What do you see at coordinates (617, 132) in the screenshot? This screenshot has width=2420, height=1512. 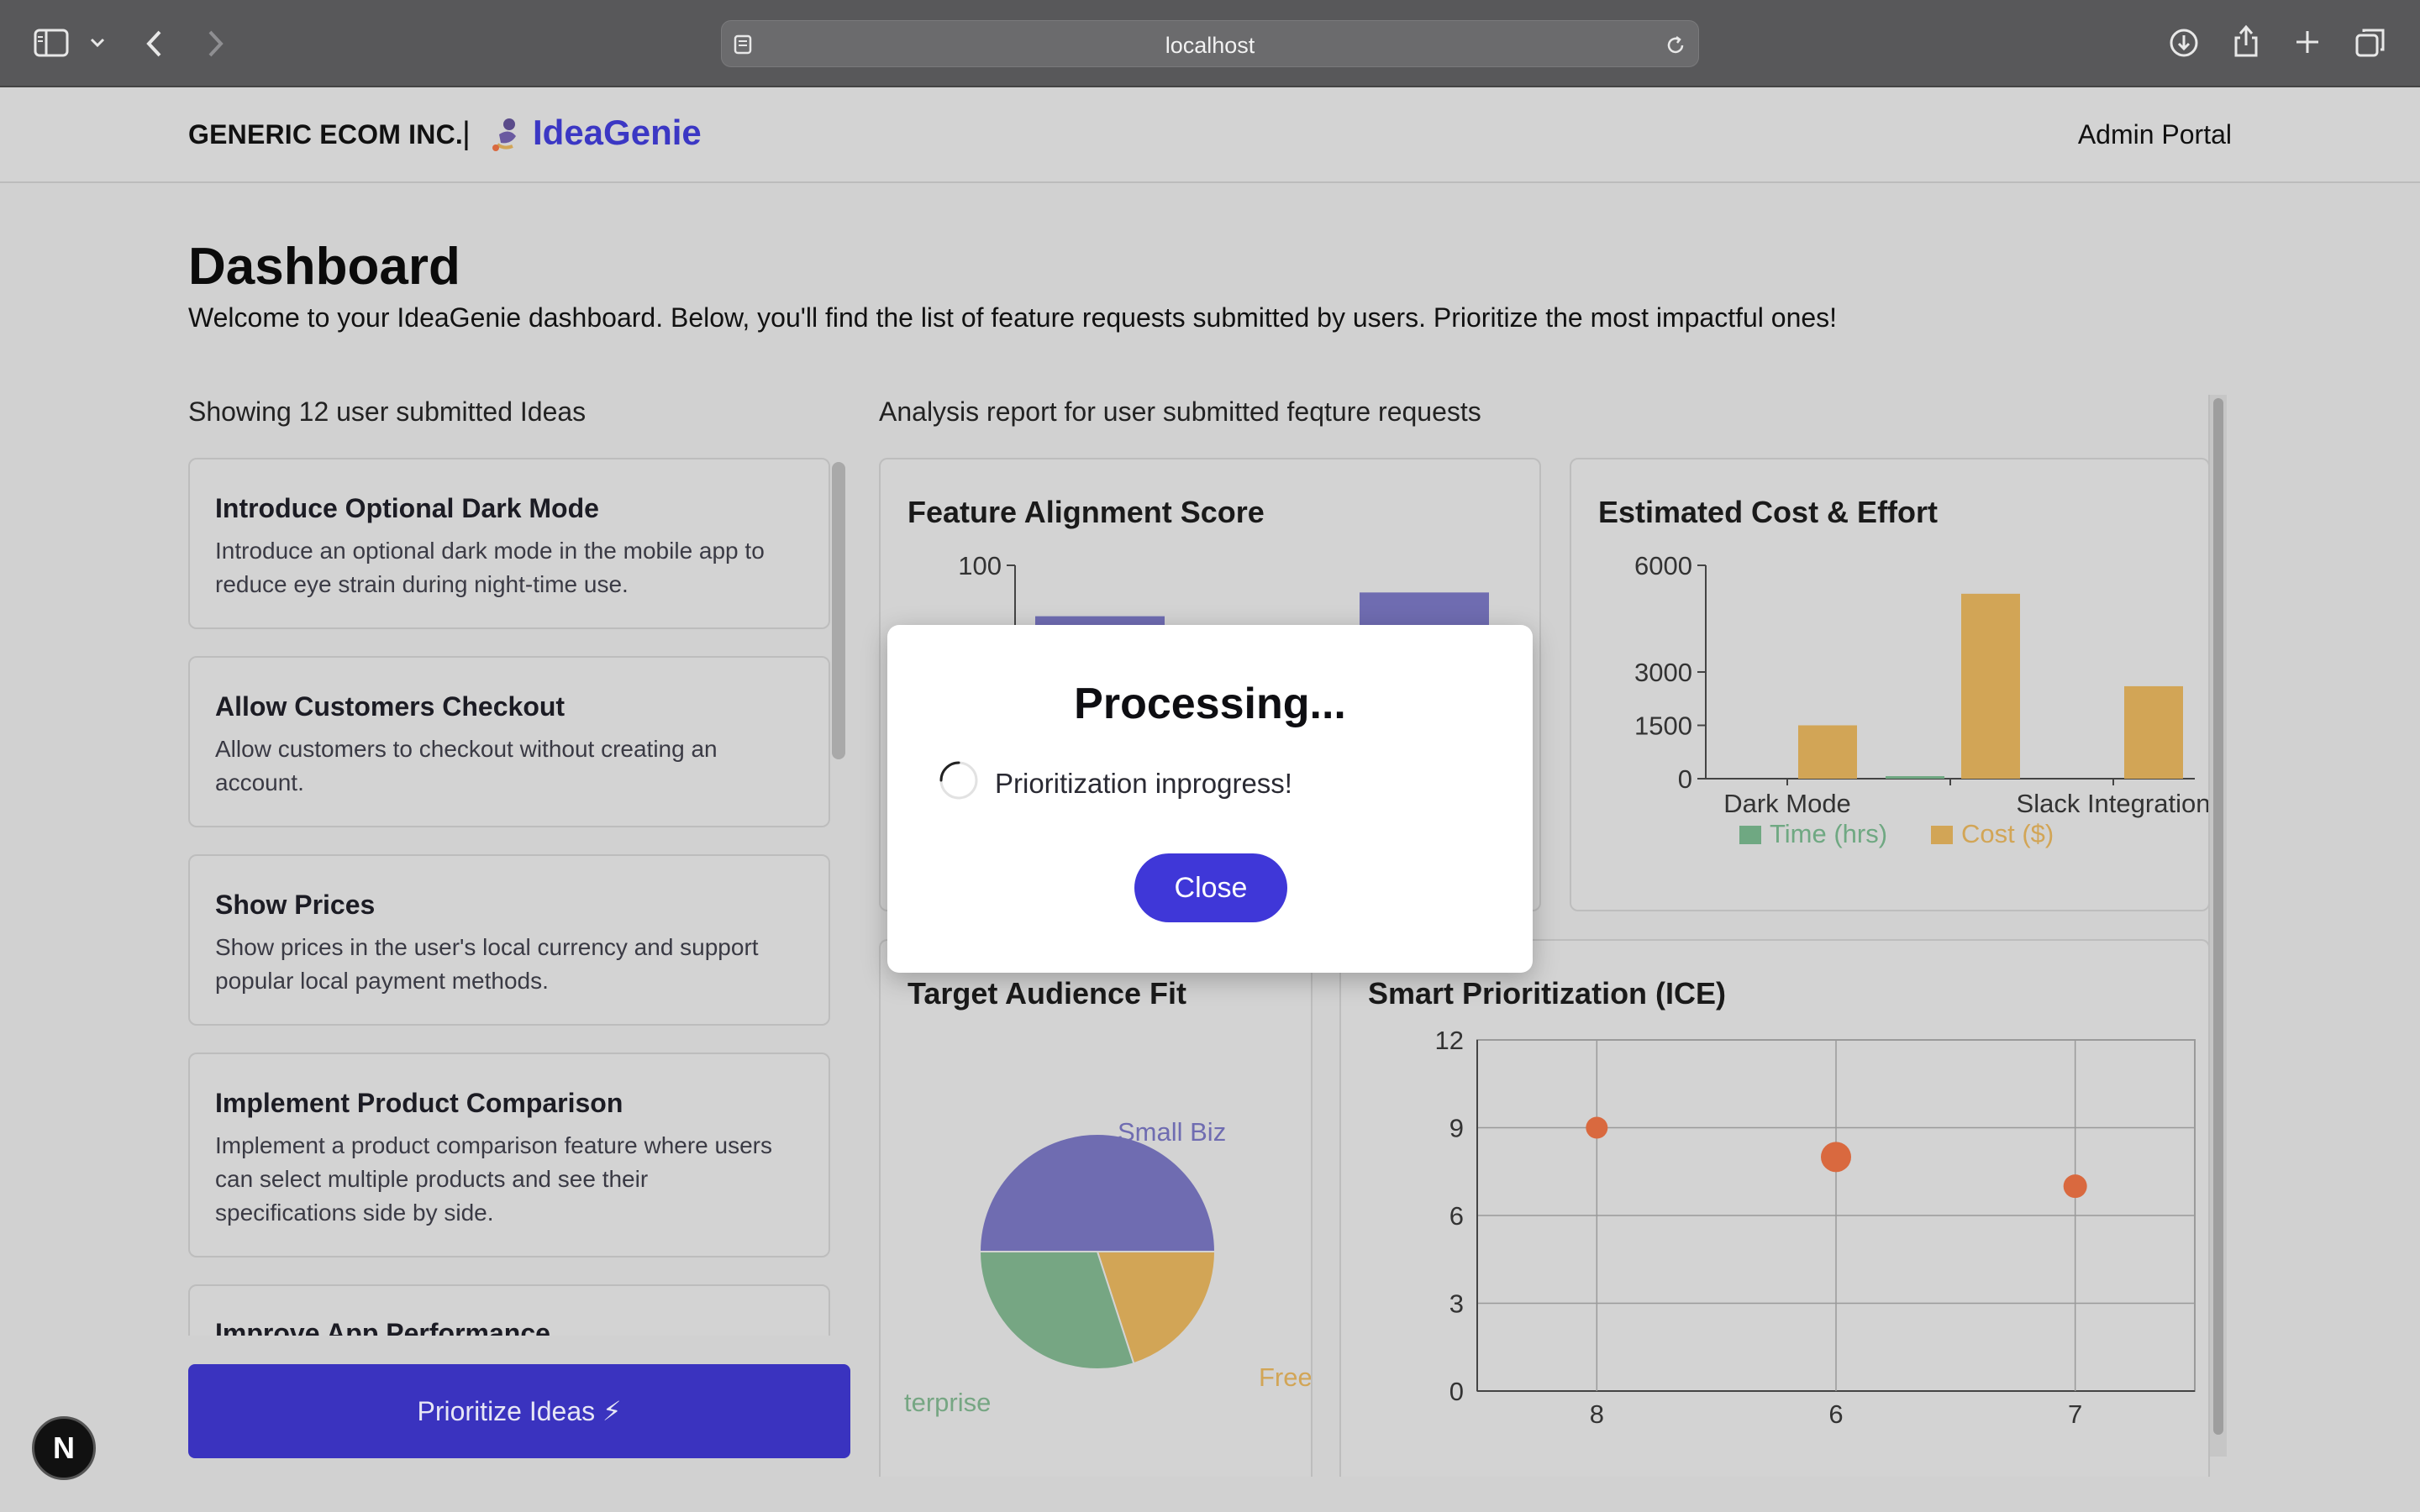 I see `app-logo-text: IdeaGenie` at bounding box center [617, 132].